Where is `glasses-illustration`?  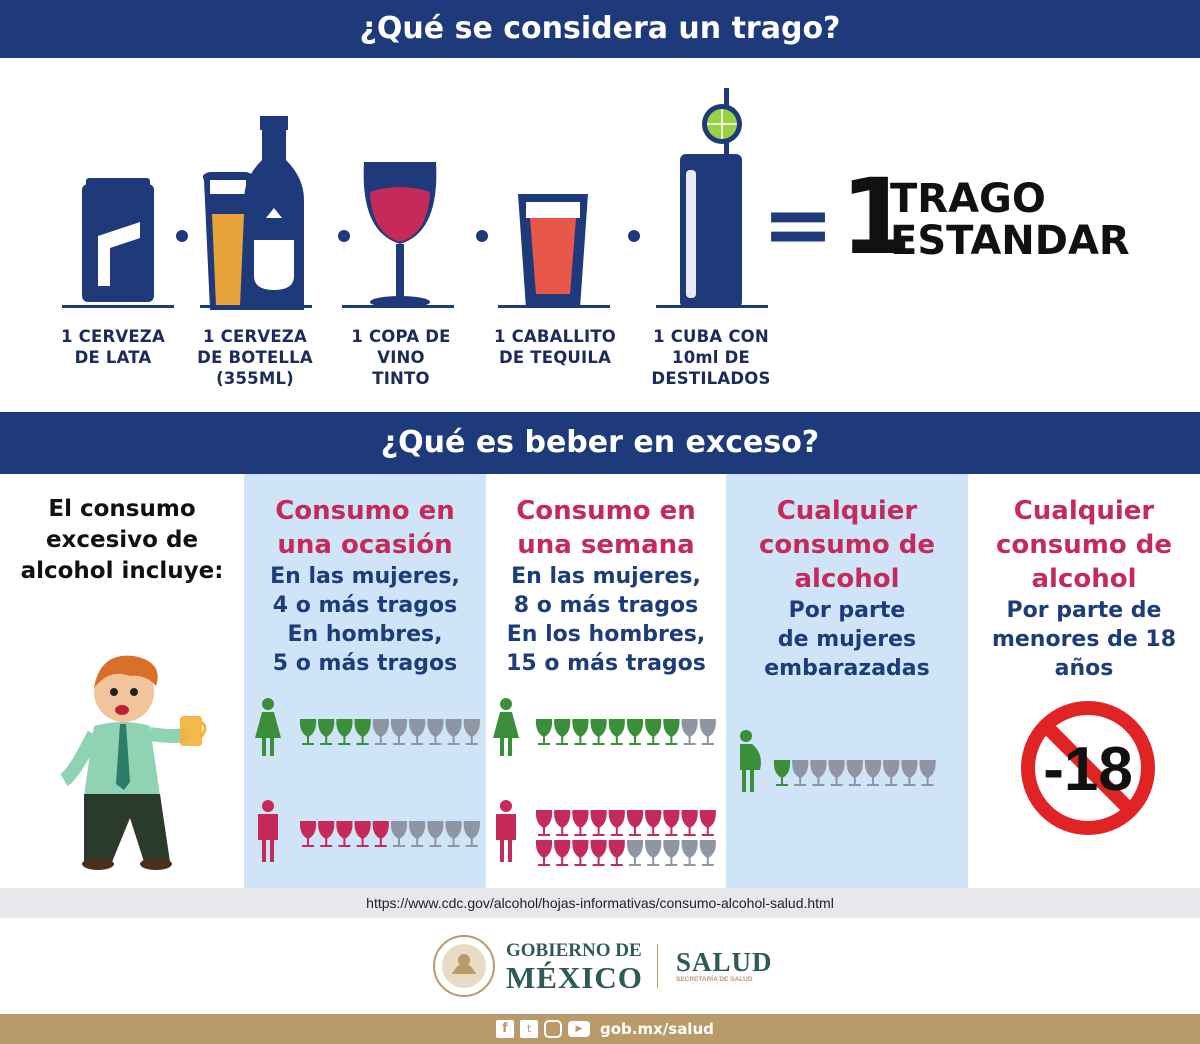
glasses-illustration is located at coordinates (595, 782).